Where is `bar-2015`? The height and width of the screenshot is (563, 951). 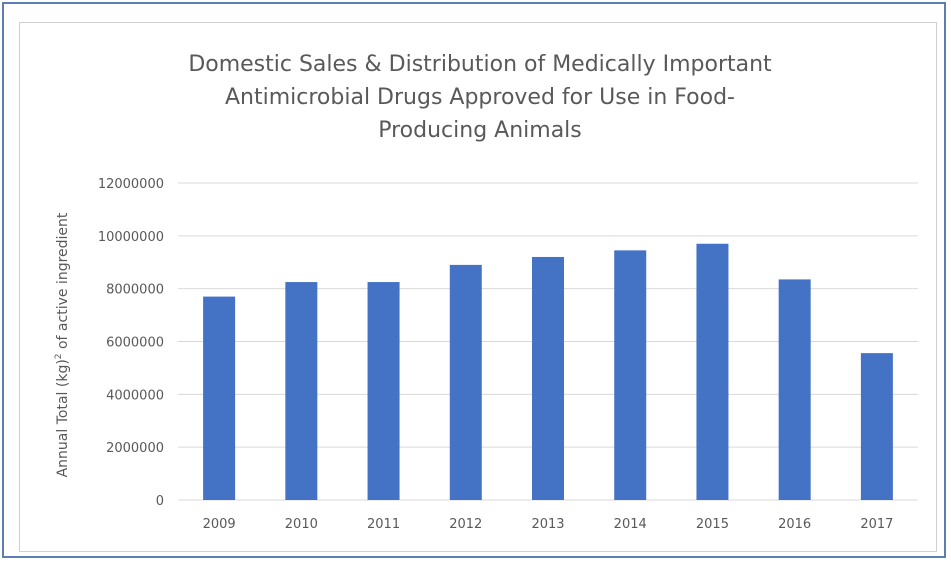
bar-2015 is located at coordinates (712, 371).